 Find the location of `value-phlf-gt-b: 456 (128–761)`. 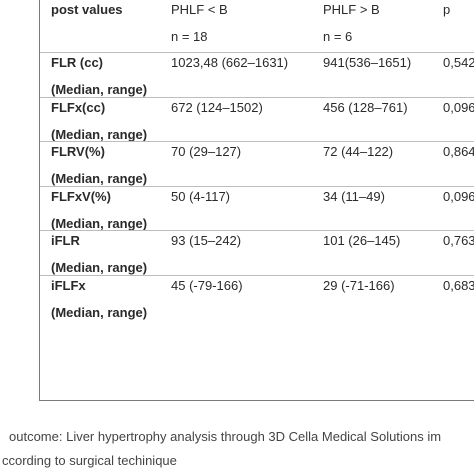

value-phlf-gt-b: 456 (128–761) is located at coordinates (365, 107).